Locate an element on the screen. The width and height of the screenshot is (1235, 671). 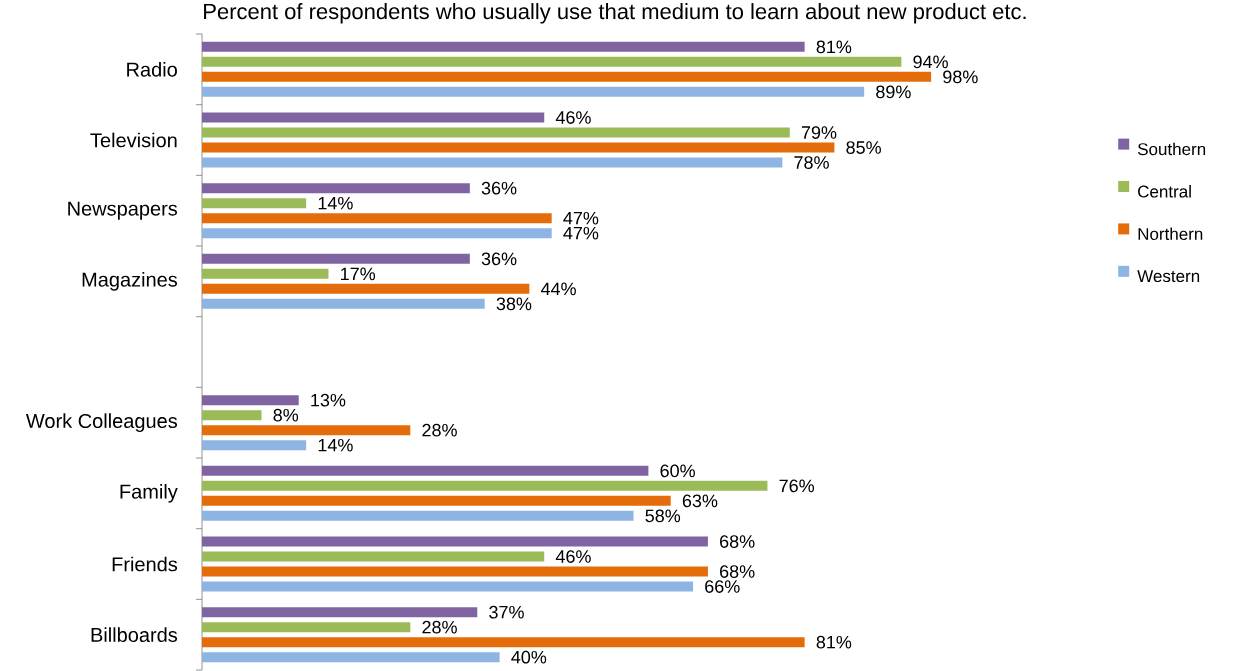
y-tick-label: Radio is located at coordinates (152, 69).